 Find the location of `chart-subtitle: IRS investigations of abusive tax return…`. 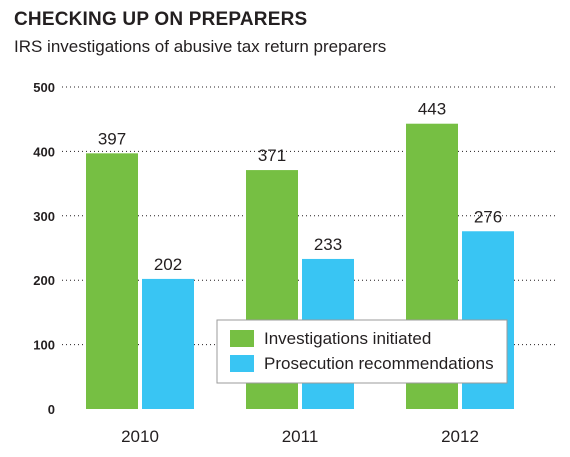

chart-subtitle: IRS investigations of abusive tax return… is located at coordinates (200, 46).